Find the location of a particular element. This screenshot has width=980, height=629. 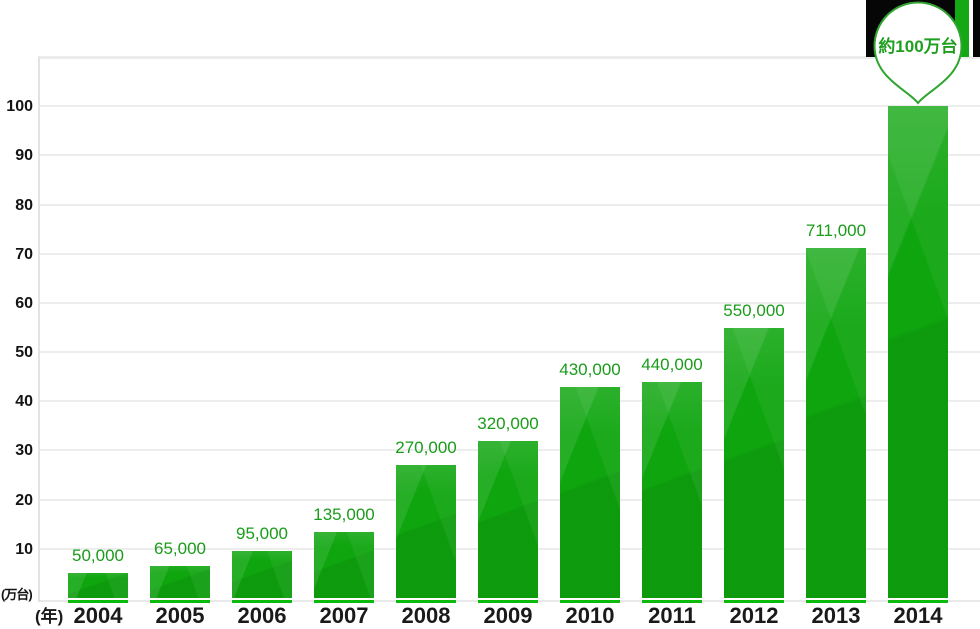

y-axis-line is located at coordinates (39, 329).